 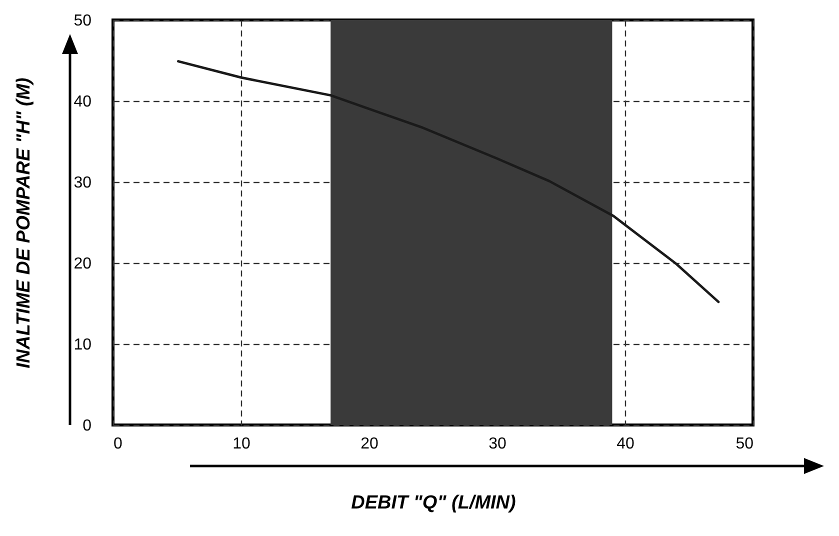 What do you see at coordinates (241, 444) in the screenshot?
I see `x-tick-label: 10` at bounding box center [241, 444].